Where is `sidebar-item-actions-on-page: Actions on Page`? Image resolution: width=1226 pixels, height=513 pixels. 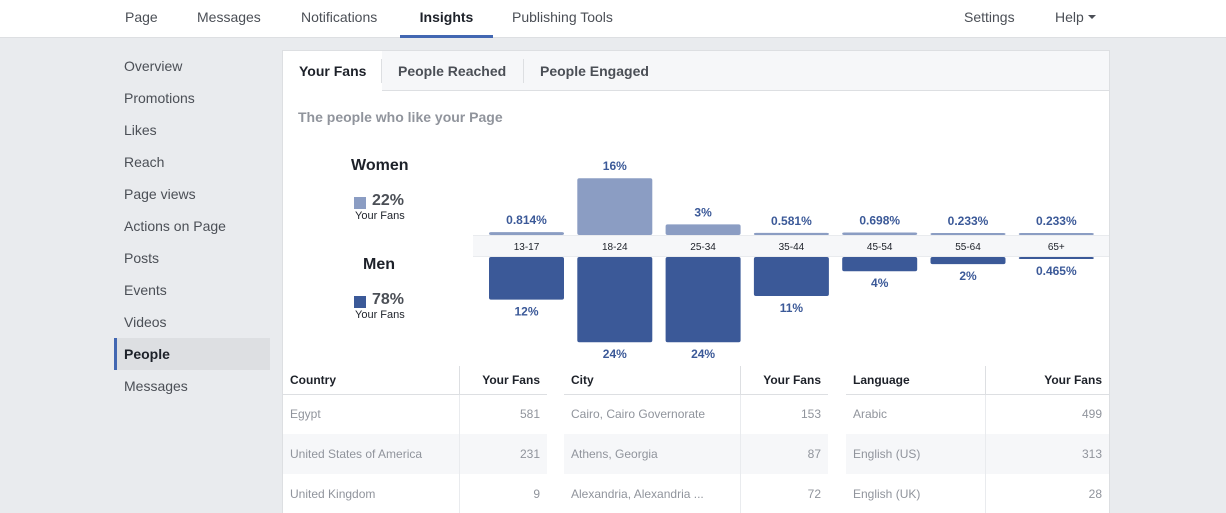 sidebar-item-actions-on-page: Actions on Page is located at coordinates (175, 226).